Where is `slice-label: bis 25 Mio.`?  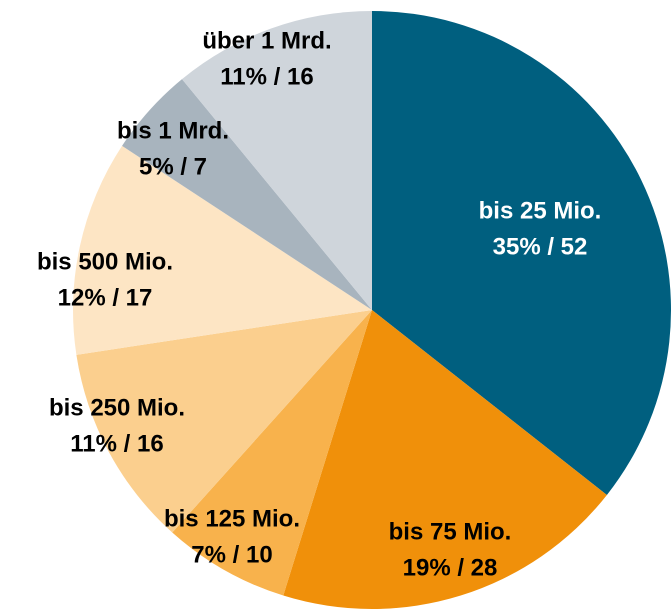 slice-label: bis 25 Mio. is located at coordinates (540, 210).